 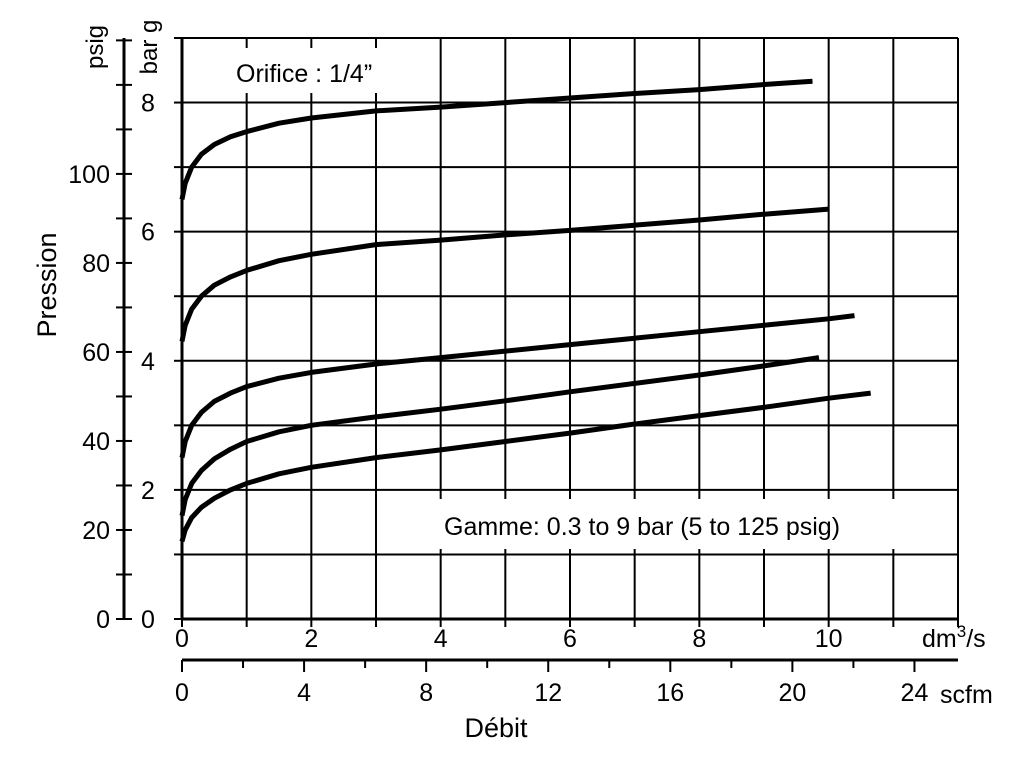 What do you see at coordinates (311, 639) in the screenshot?
I see `x-tick-label: 2` at bounding box center [311, 639].